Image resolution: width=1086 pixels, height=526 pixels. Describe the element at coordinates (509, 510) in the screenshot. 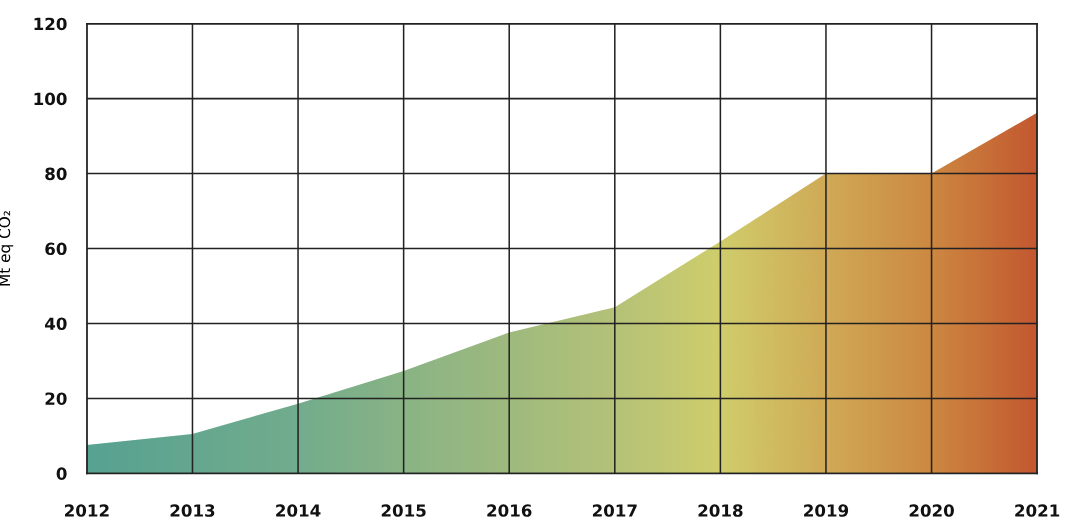

I see `x-tick-label: 2016` at that location.